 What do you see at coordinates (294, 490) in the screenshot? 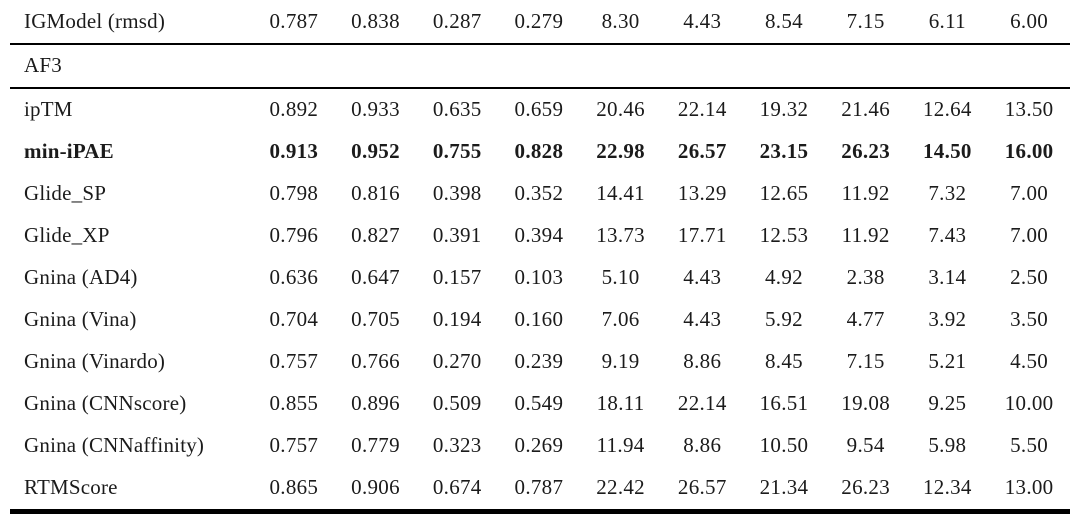
I see `metric-value: 0.865` at bounding box center [294, 490].